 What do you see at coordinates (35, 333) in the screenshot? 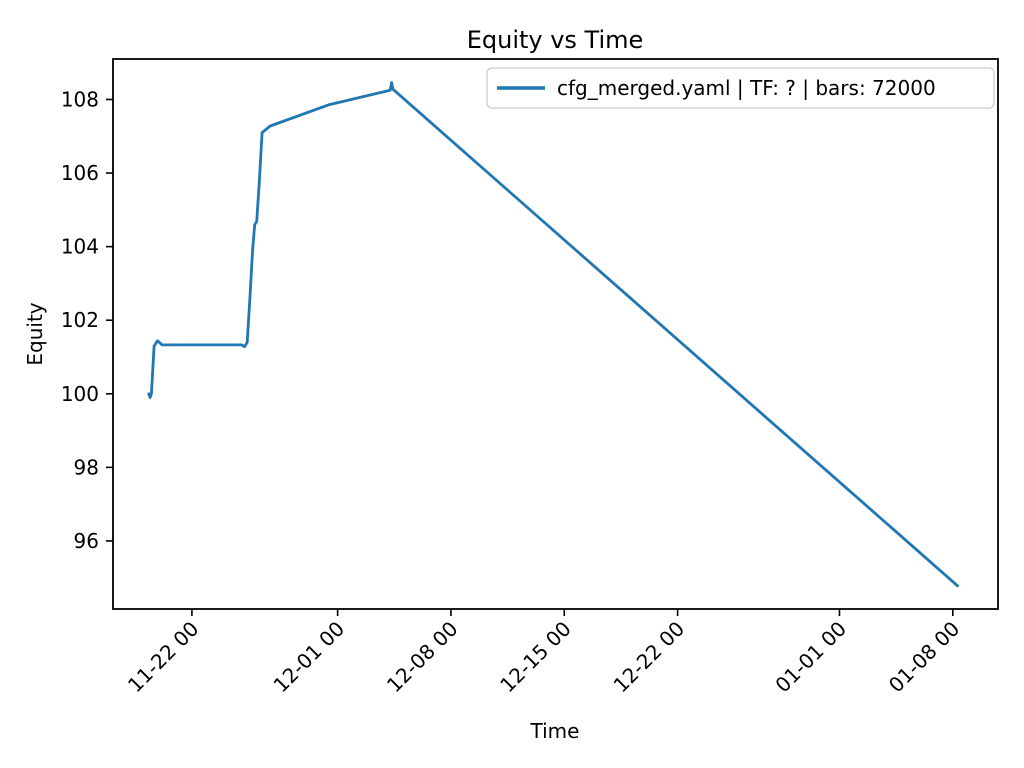
I see `y-axis-label: Equity` at bounding box center [35, 333].